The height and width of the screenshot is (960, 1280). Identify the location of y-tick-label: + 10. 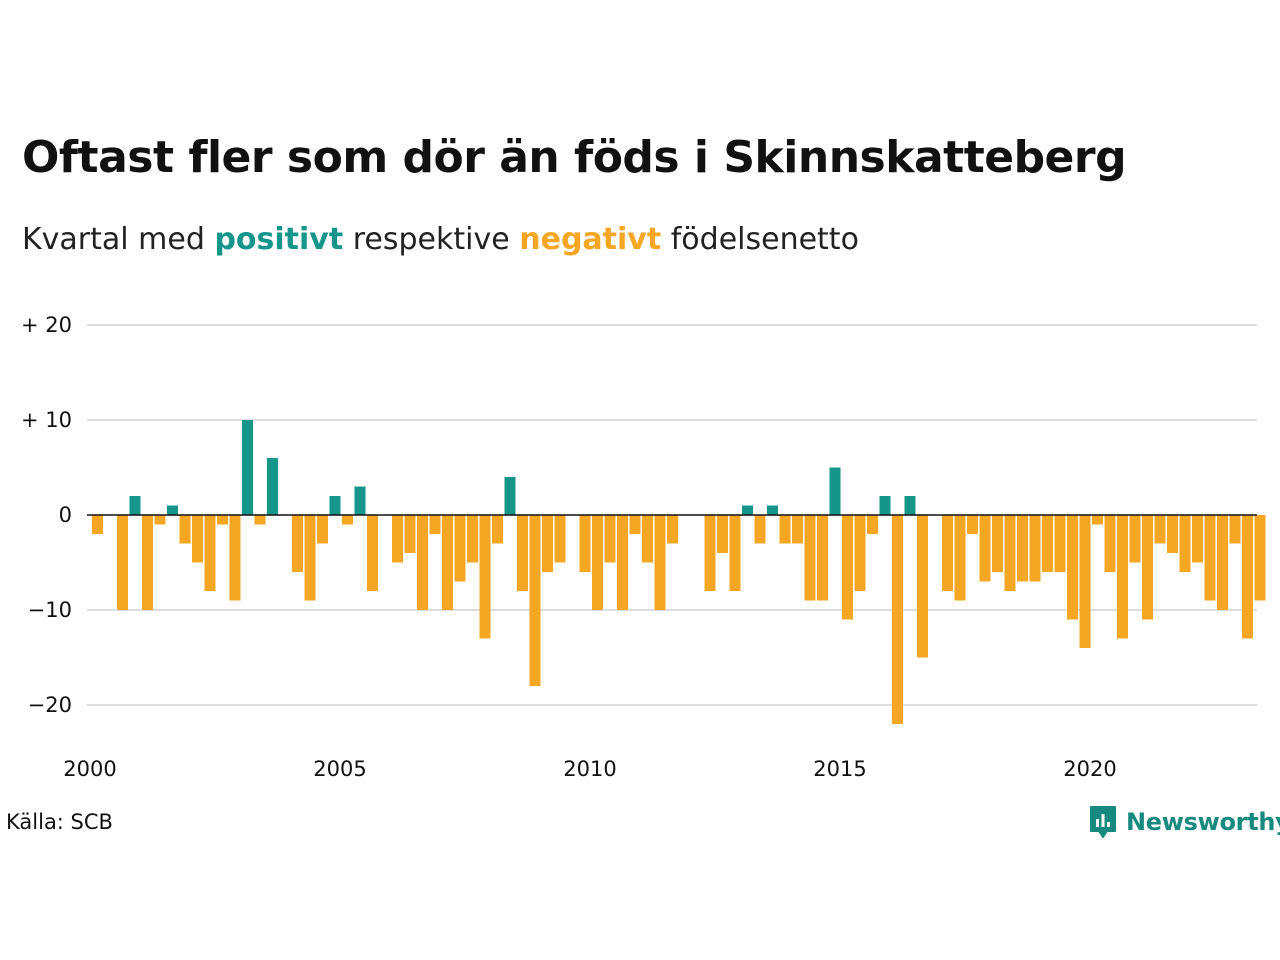
(46, 420).